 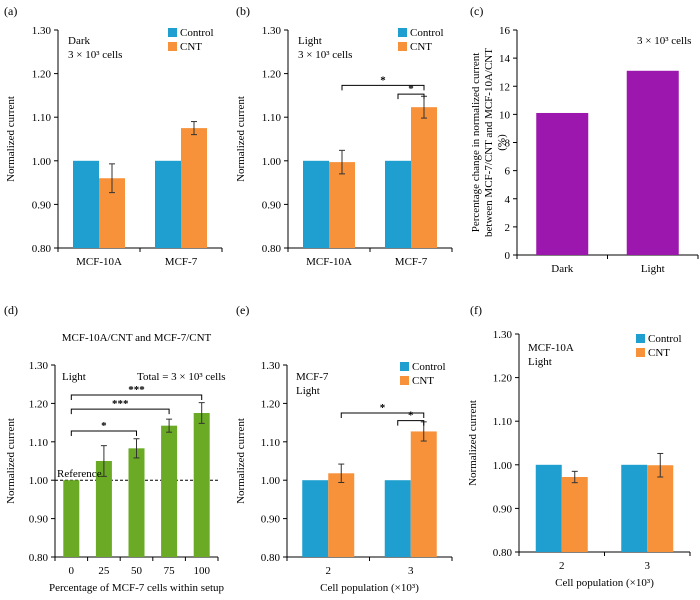 I want to click on y-axis-label-line: between MCF-7/CNT and MCF-10A/CNT, so click(x=489, y=142).